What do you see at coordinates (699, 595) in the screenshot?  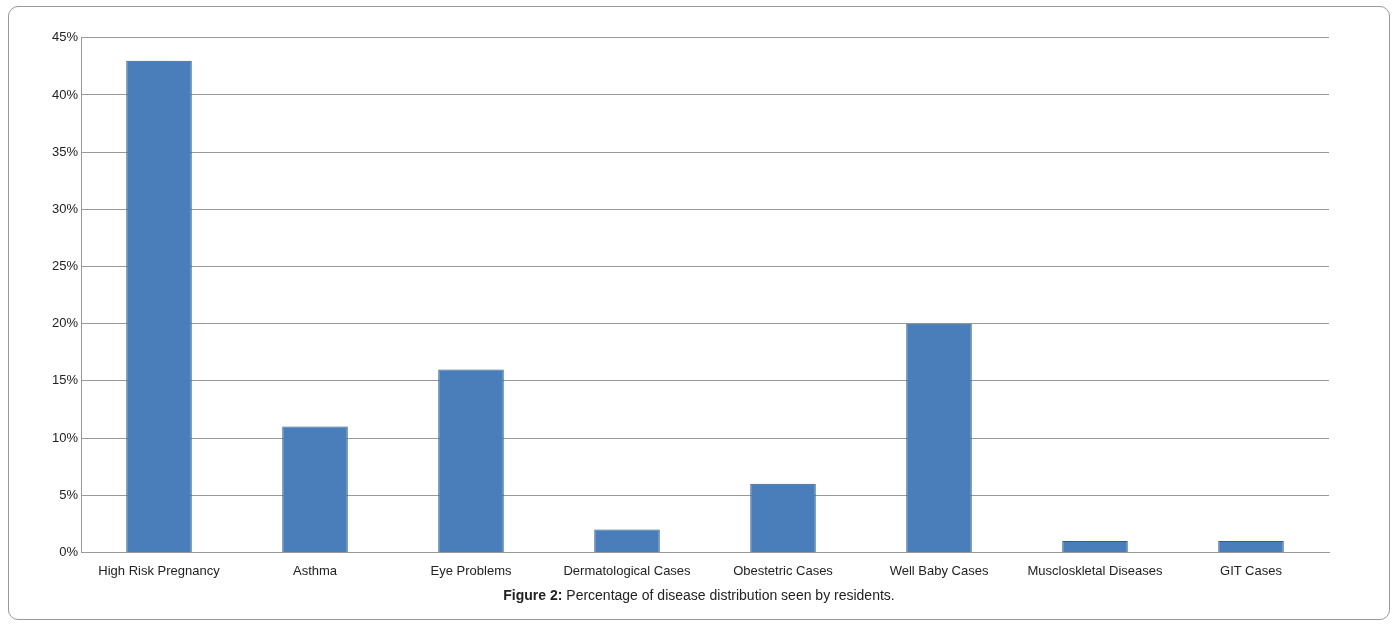 I see `caption: Figure 2: Percentage of disease distribution seen by residents.` at bounding box center [699, 595].